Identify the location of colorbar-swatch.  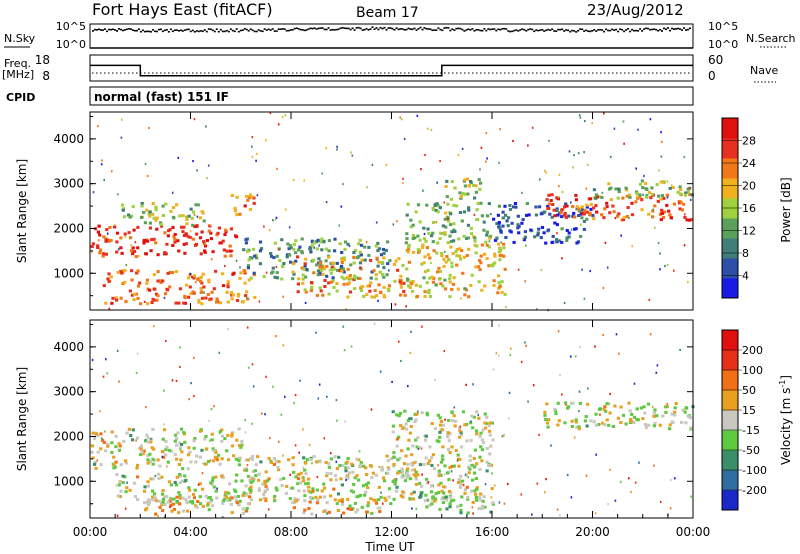
(730, 168).